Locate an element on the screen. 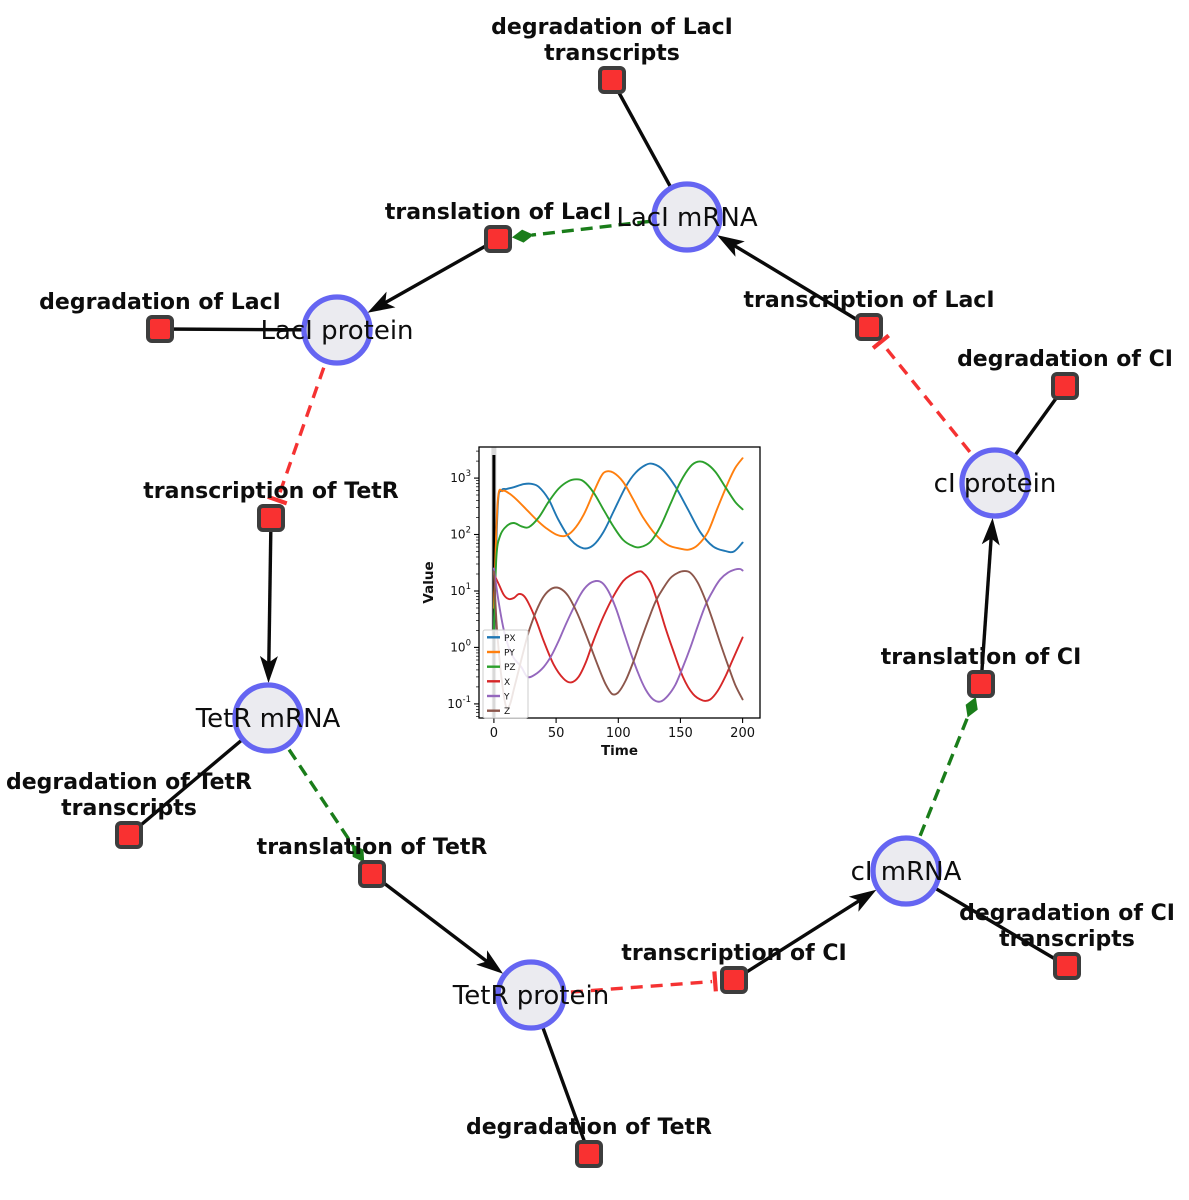  reaction-node-deg-cI-transcripts is located at coordinates (1067, 966).